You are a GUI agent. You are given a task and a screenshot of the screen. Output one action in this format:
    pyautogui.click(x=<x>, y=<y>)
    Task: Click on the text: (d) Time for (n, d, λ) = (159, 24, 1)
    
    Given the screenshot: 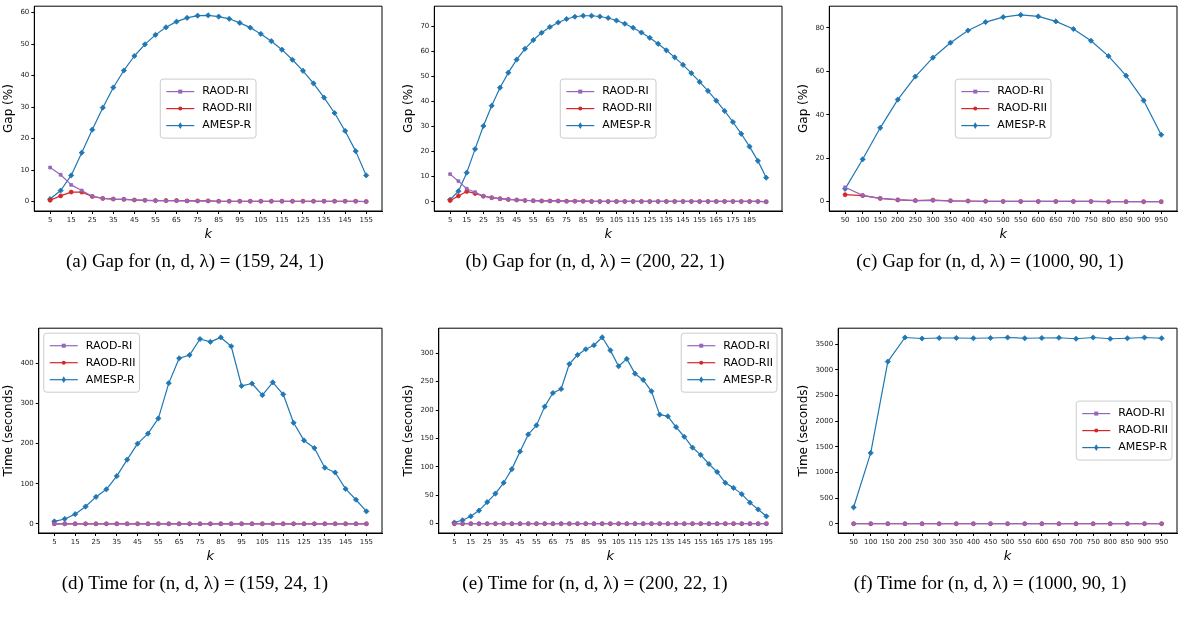 What is the action you would take?
    pyautogui.click(x=195, y=583)
    